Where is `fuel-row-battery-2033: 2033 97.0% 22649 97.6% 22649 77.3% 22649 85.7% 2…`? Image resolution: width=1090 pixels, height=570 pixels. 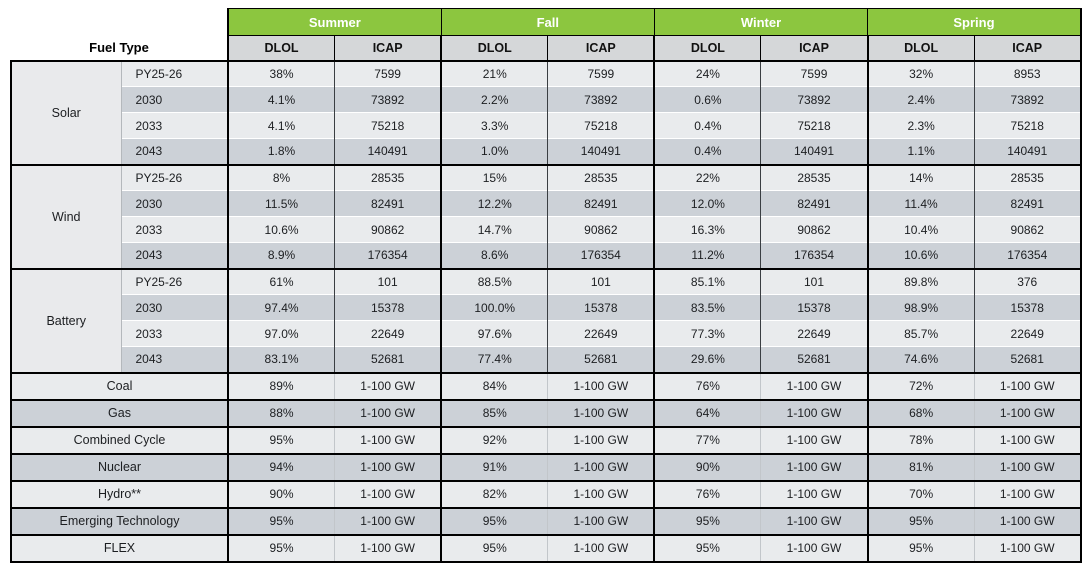 fuel-row-battery-2033: 2033 97.0% 22649 97.6% 22649 77.3% 22649 85.7% 2… is located at coordinates (546, 333).